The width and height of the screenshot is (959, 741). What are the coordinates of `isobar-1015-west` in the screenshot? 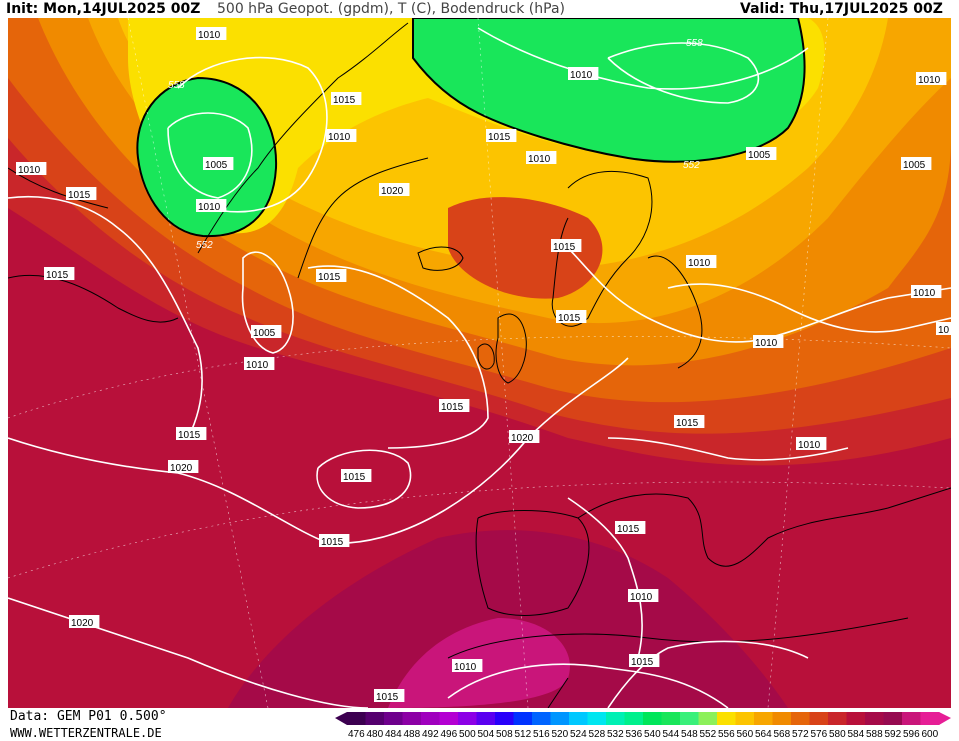 It's located at (105, 317).